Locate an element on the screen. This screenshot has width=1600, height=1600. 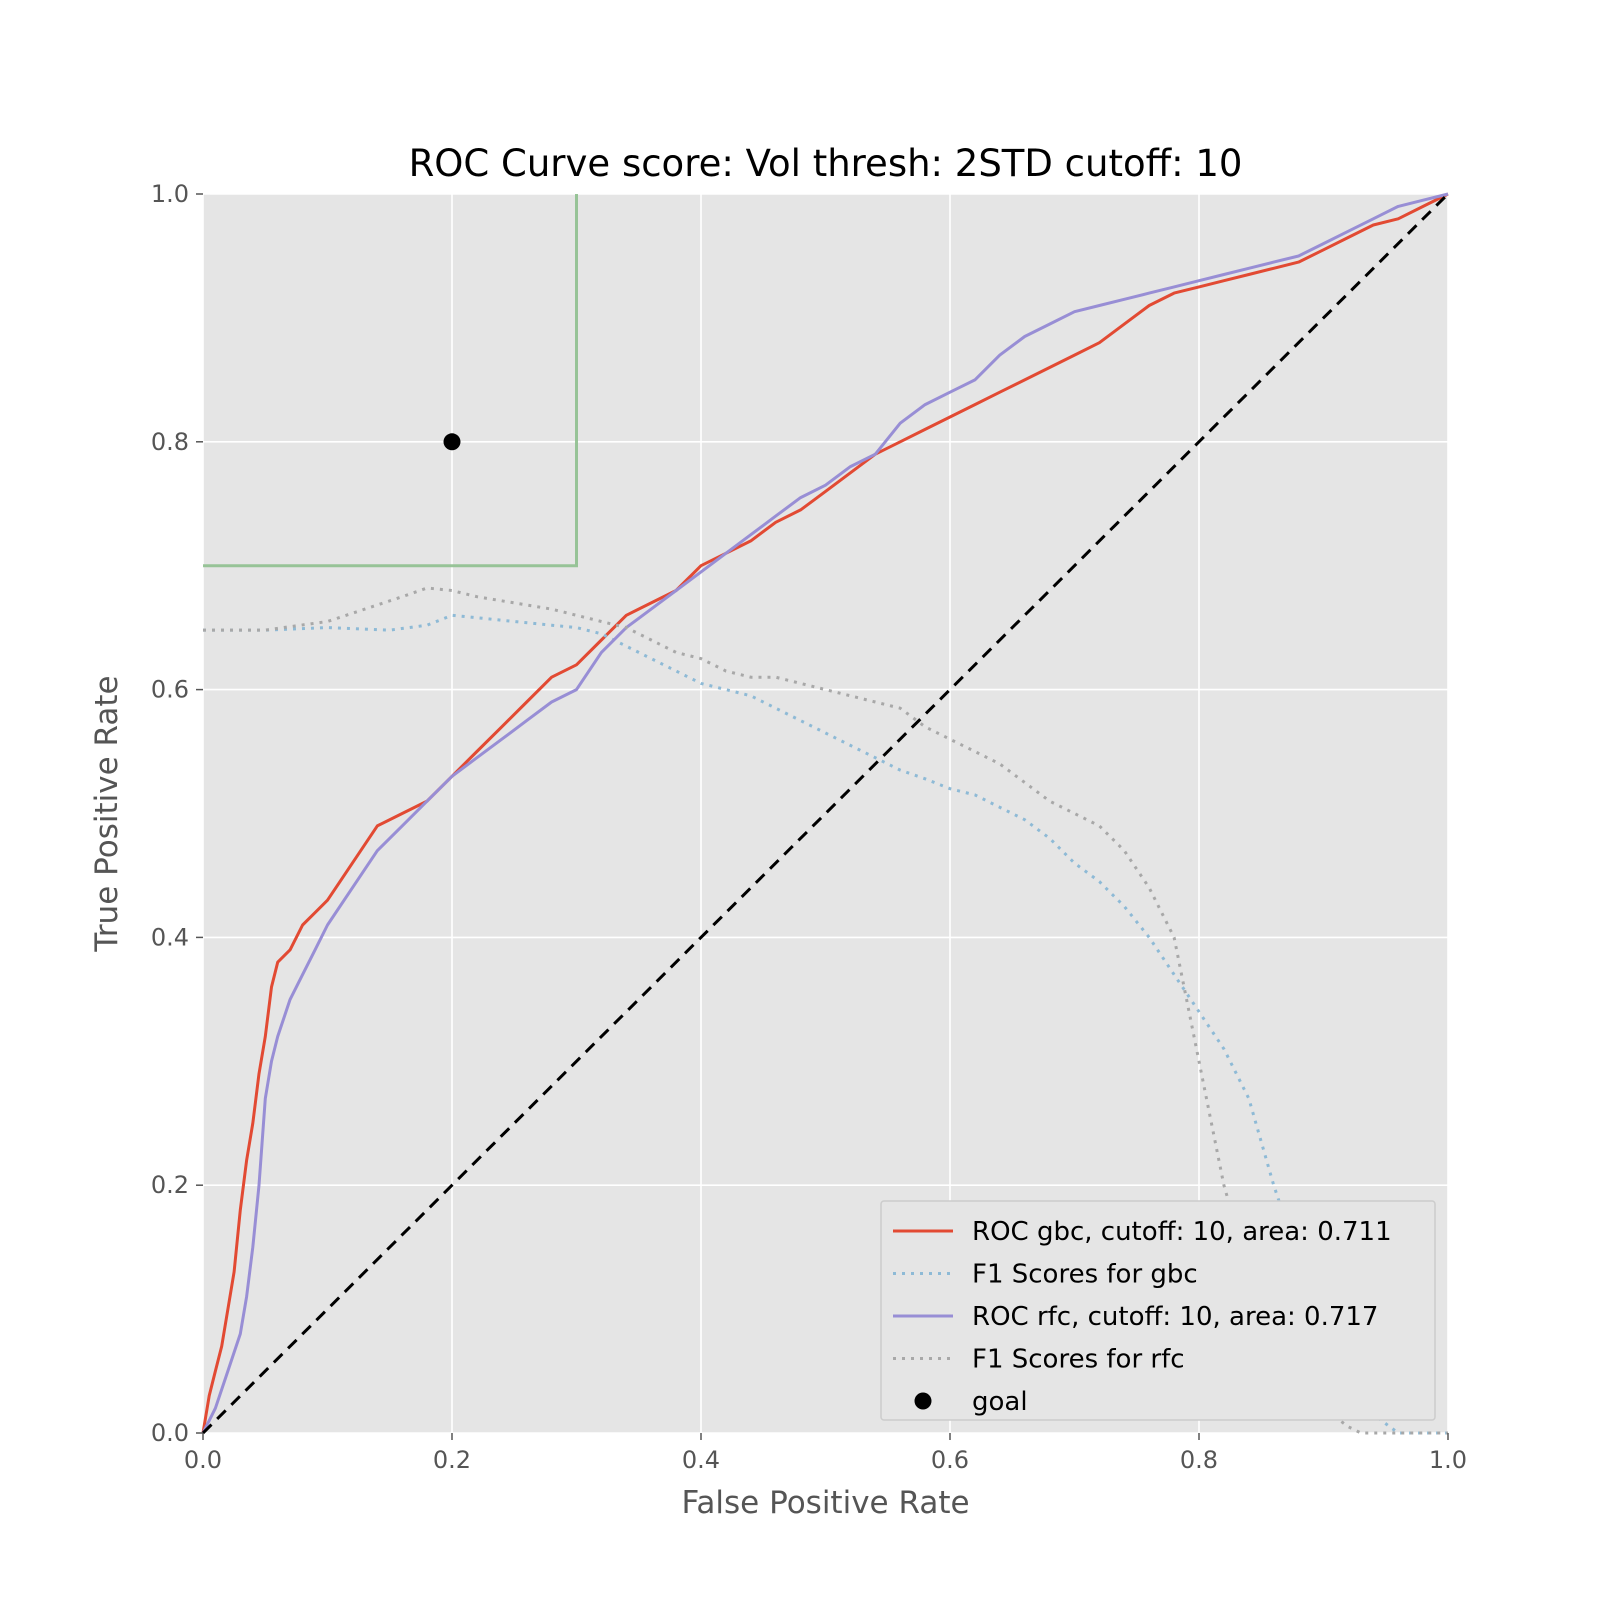
x-tick-label: 0.6 is located at coordinates (950, 1460).